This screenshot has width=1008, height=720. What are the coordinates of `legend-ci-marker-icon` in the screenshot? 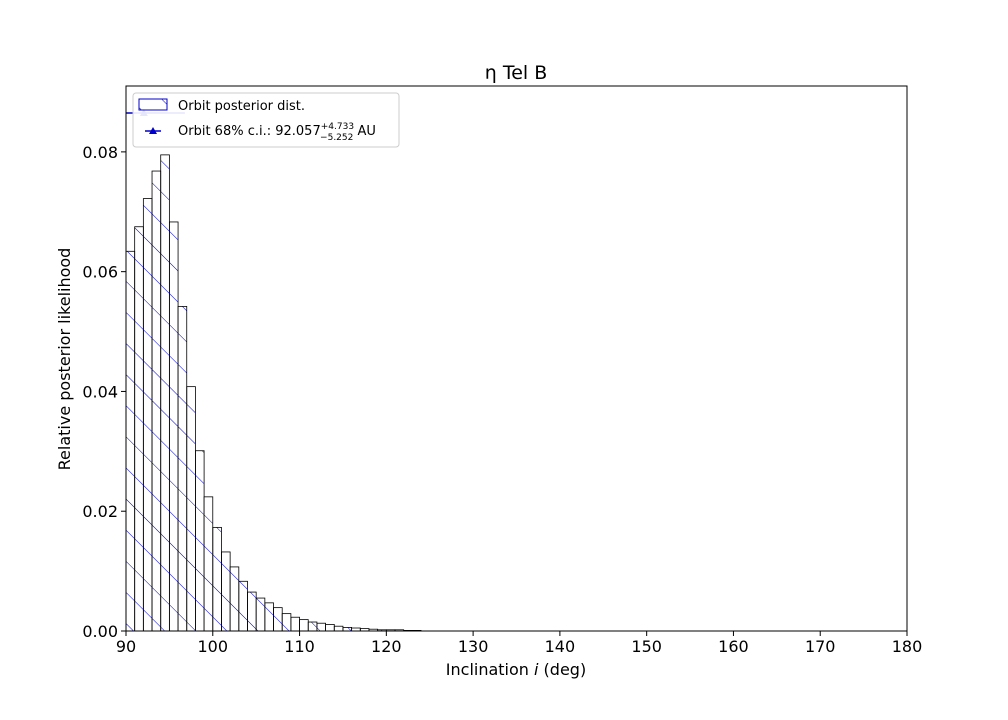 It's located at (153, 130).